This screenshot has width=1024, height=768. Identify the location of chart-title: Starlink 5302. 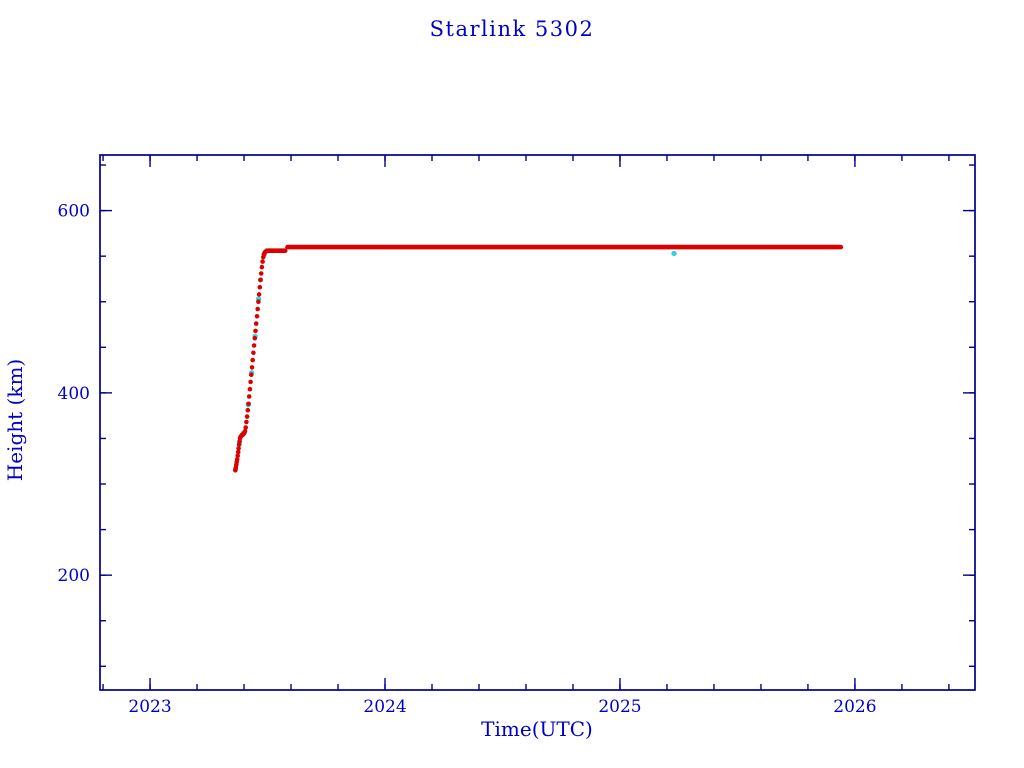
(512, 29).